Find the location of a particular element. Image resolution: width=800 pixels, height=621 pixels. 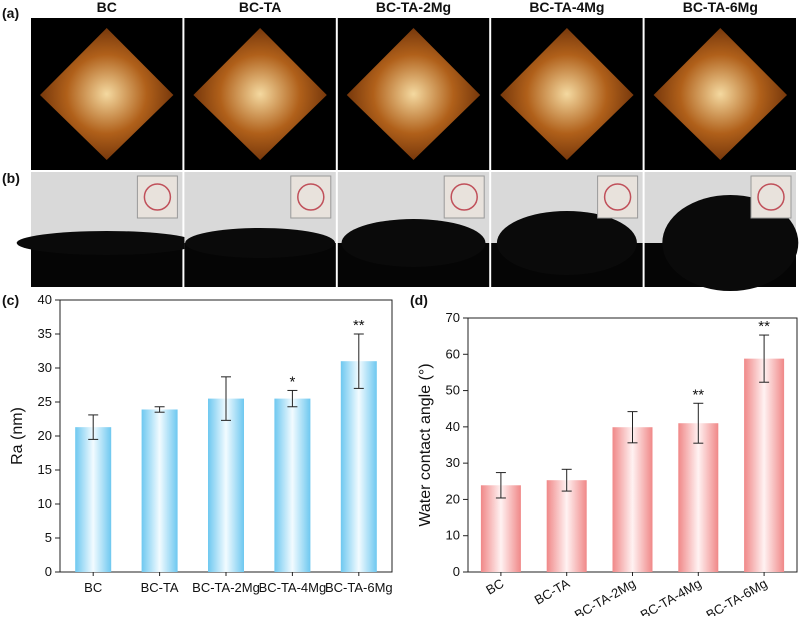

panel-label: (c) is located at coordinates (10, 300).